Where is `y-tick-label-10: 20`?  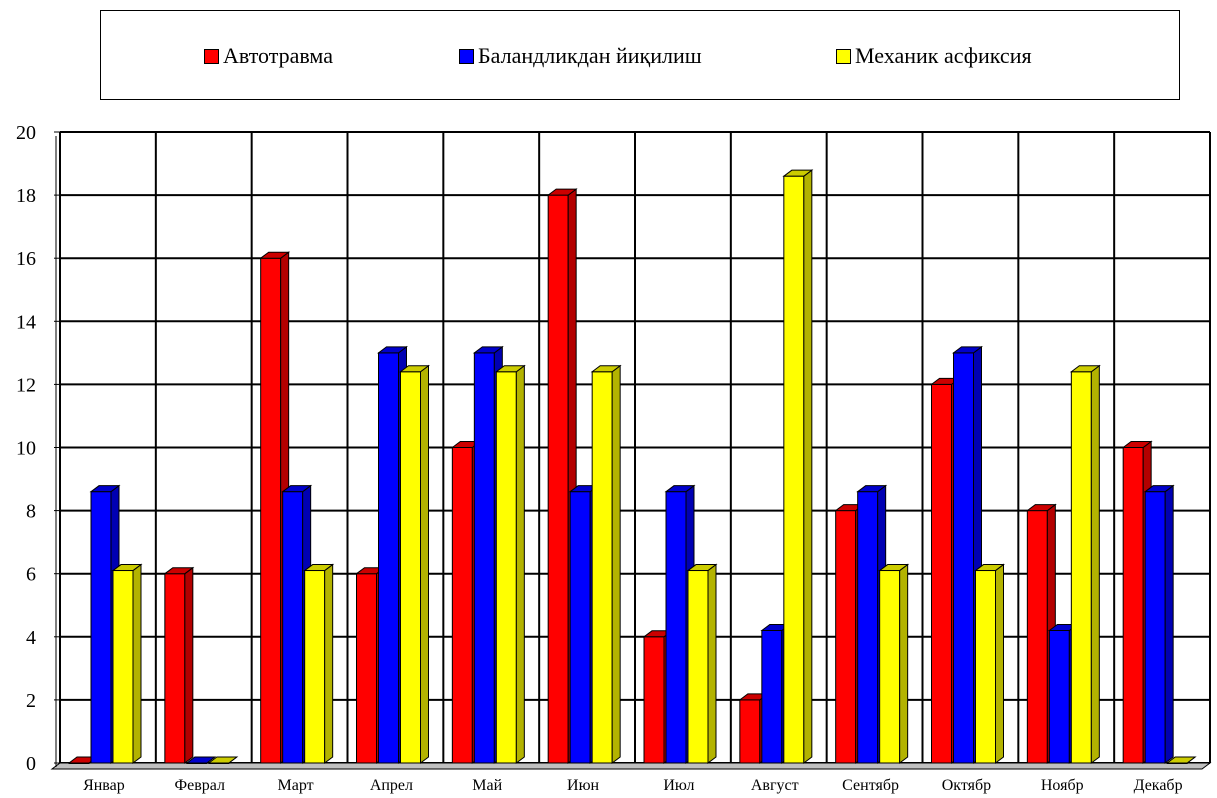 y-tick-label-10: 20 is located at coordinates (26, 133).